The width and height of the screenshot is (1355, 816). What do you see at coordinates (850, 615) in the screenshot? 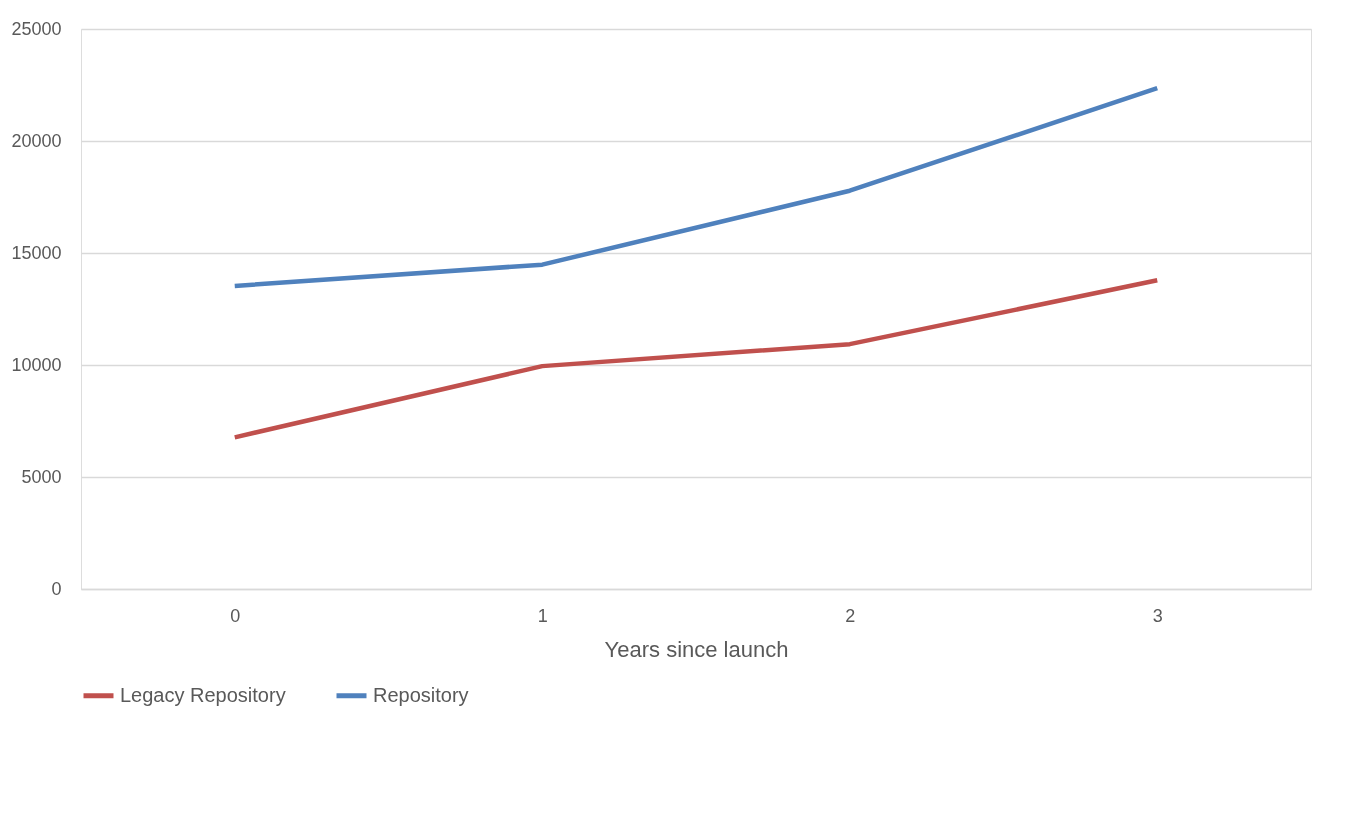
I see `x-tick-label: 2` at bounding box center [850, 615].